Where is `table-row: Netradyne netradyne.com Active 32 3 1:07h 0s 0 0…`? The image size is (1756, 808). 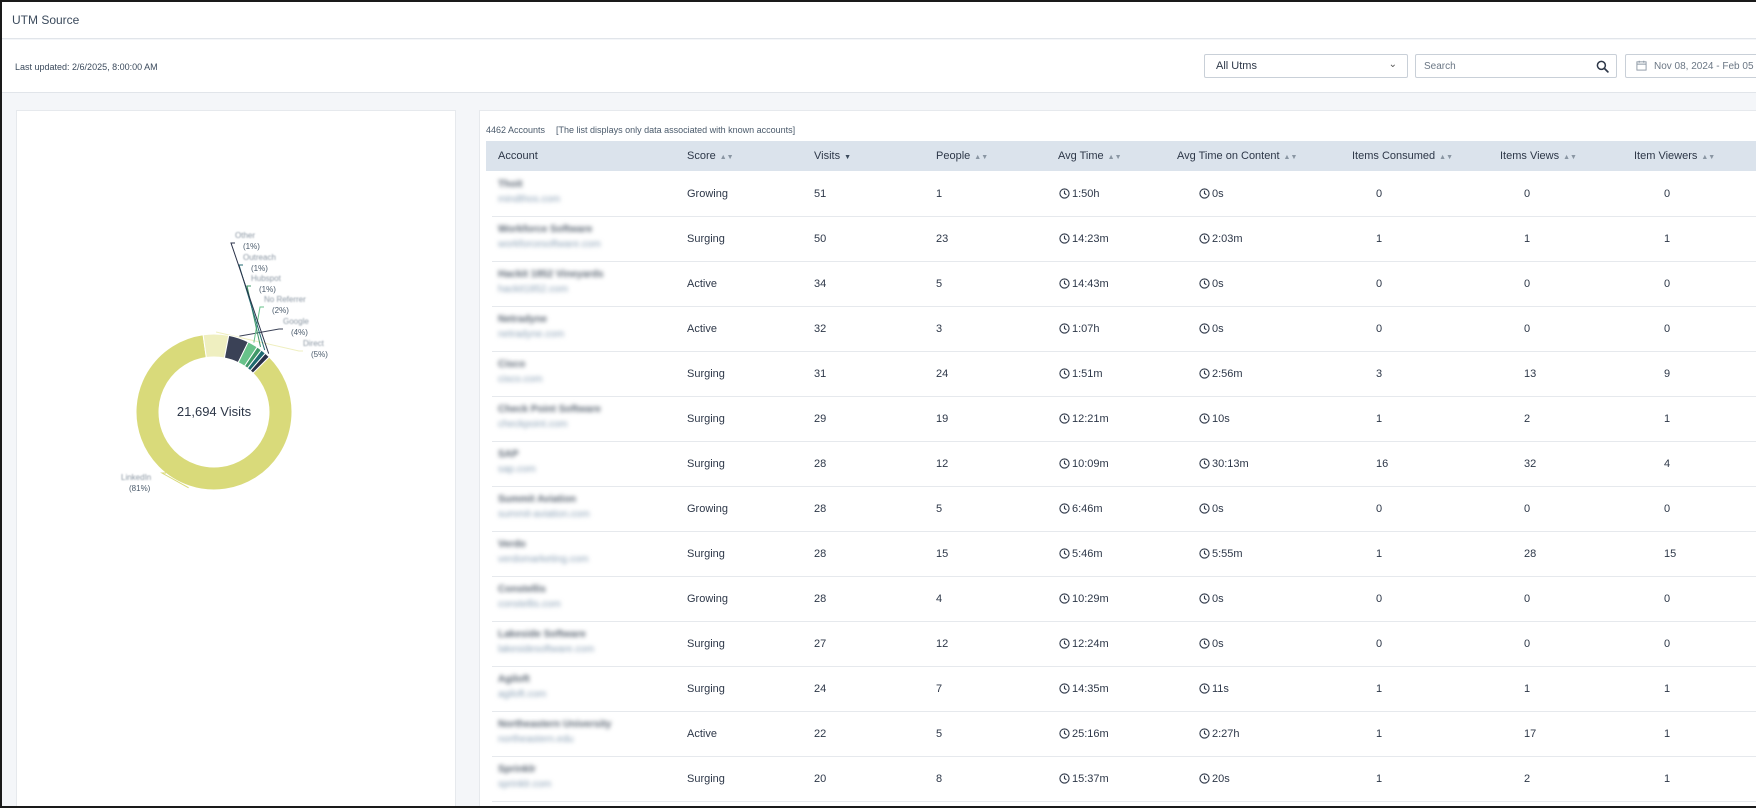
table-row: Netradyne netradyne.com Active 32 3 1:07h 0s 0 0… is located at coordinates (1121, 329).